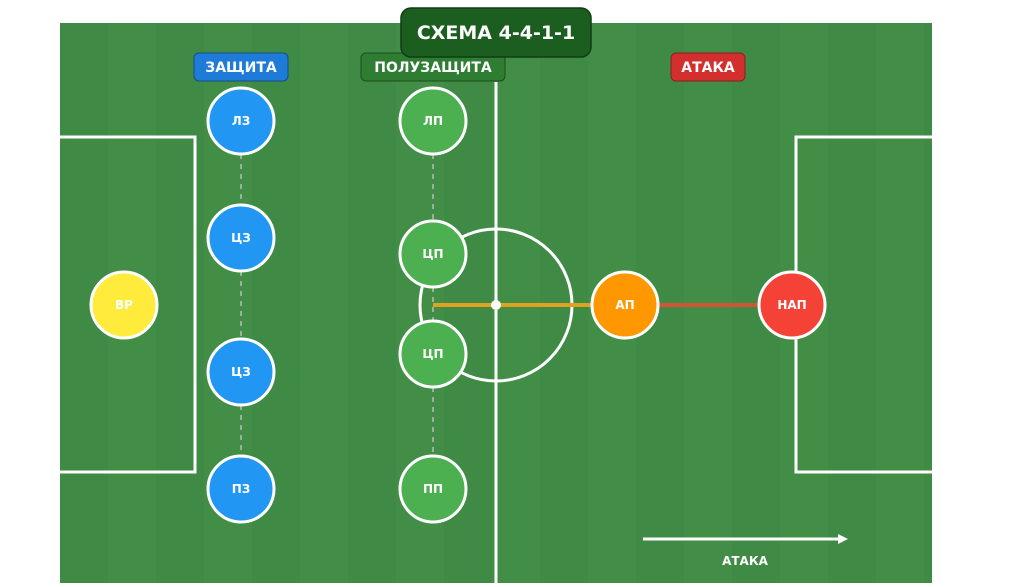 The width and height of the screenshot is (1024, 587). I want to click on player-2: ЦЗ, so click(241, 238).